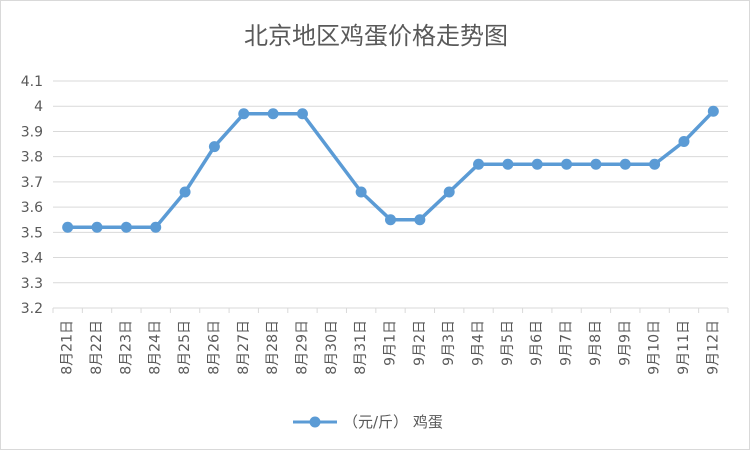 The height and width of the screenshot is (452, 752). Describe the element at coordinates (32, 208) in the screenshot. I see `y-tick-label: 3.6` at that location.